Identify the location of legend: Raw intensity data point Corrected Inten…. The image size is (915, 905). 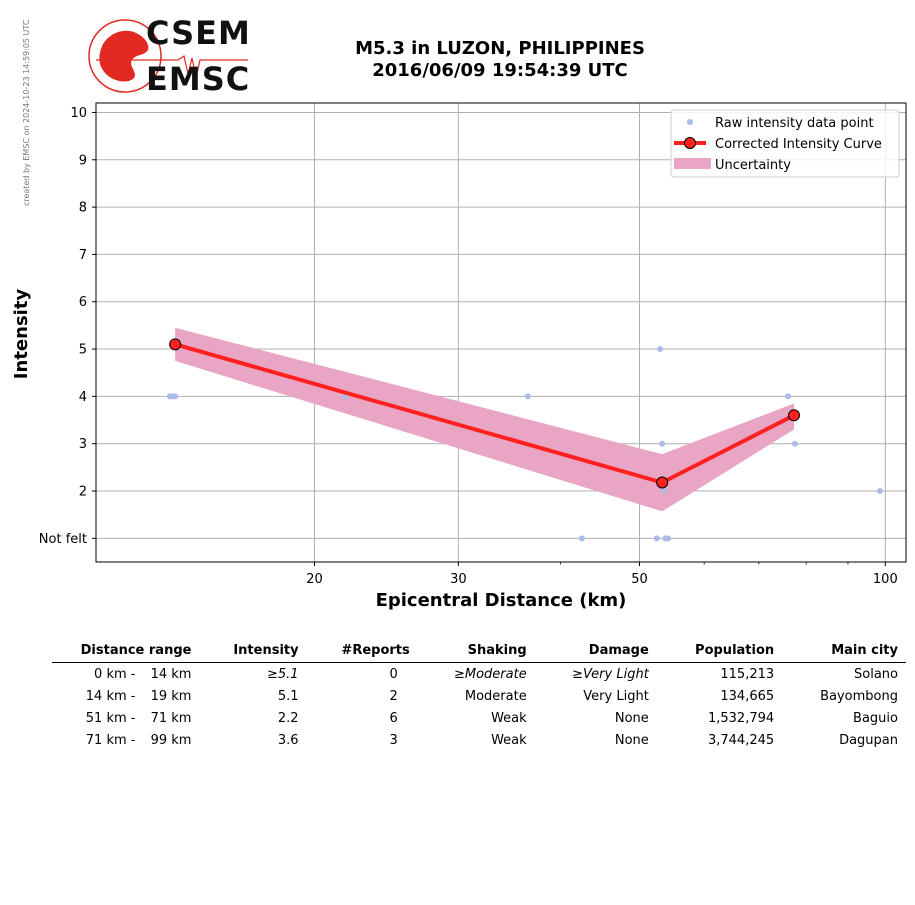
(785, 143).